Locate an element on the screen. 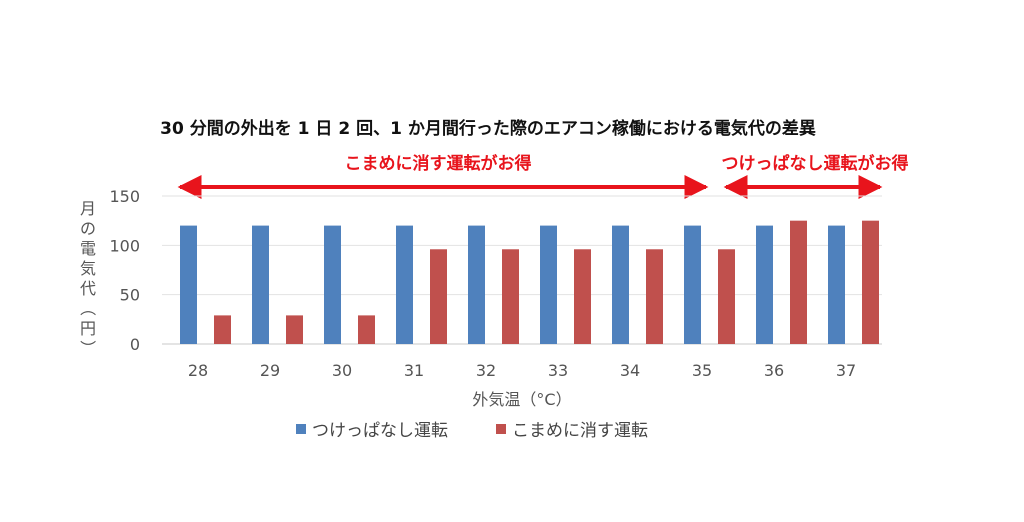  annotation-label-tsukeppanashi: つけっぱなし運転がお得 is located at coordinates (815, 163).